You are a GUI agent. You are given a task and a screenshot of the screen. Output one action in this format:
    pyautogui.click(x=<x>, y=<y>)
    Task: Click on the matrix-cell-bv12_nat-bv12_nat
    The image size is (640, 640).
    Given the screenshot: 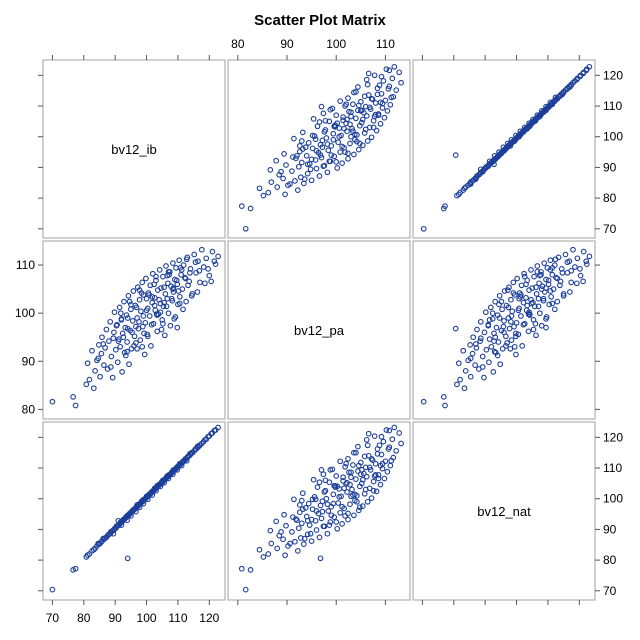 What is the action you would take?
    pyautogui.click(x=504, y=511)
    